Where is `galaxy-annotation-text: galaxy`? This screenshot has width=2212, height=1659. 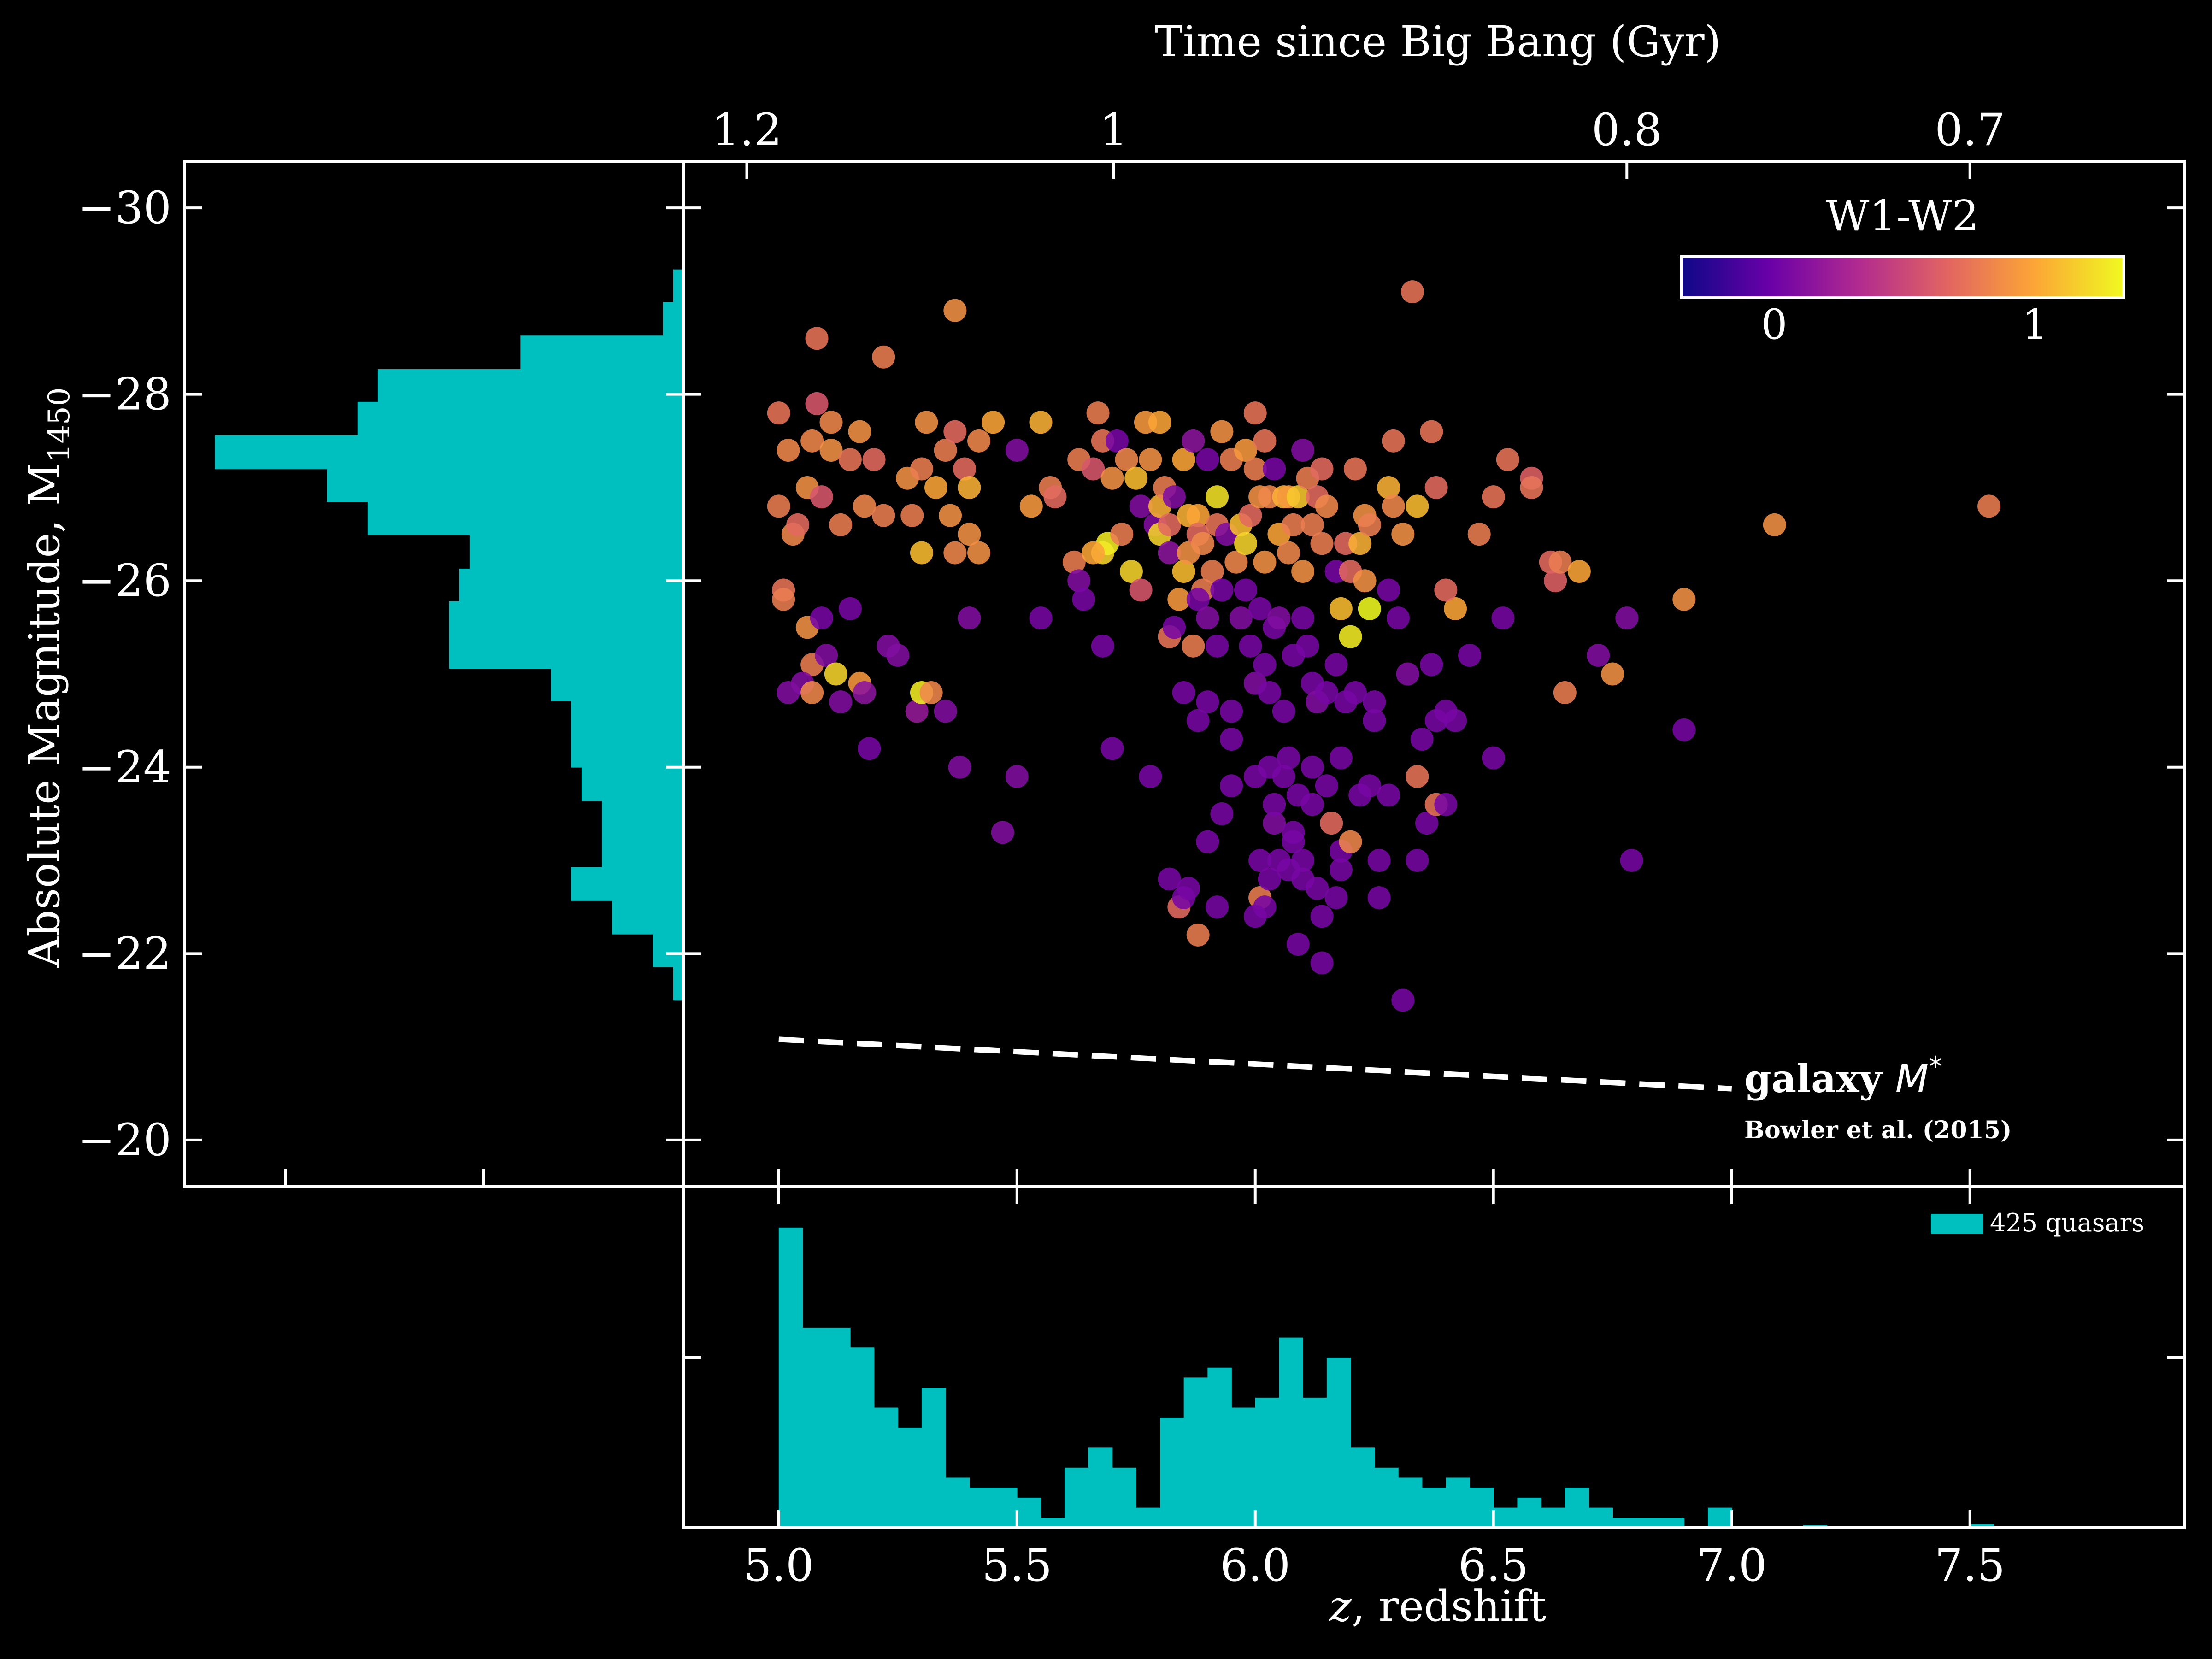
galaxy-annotation-text: galaxy is located at coordinates (1819, 1078).